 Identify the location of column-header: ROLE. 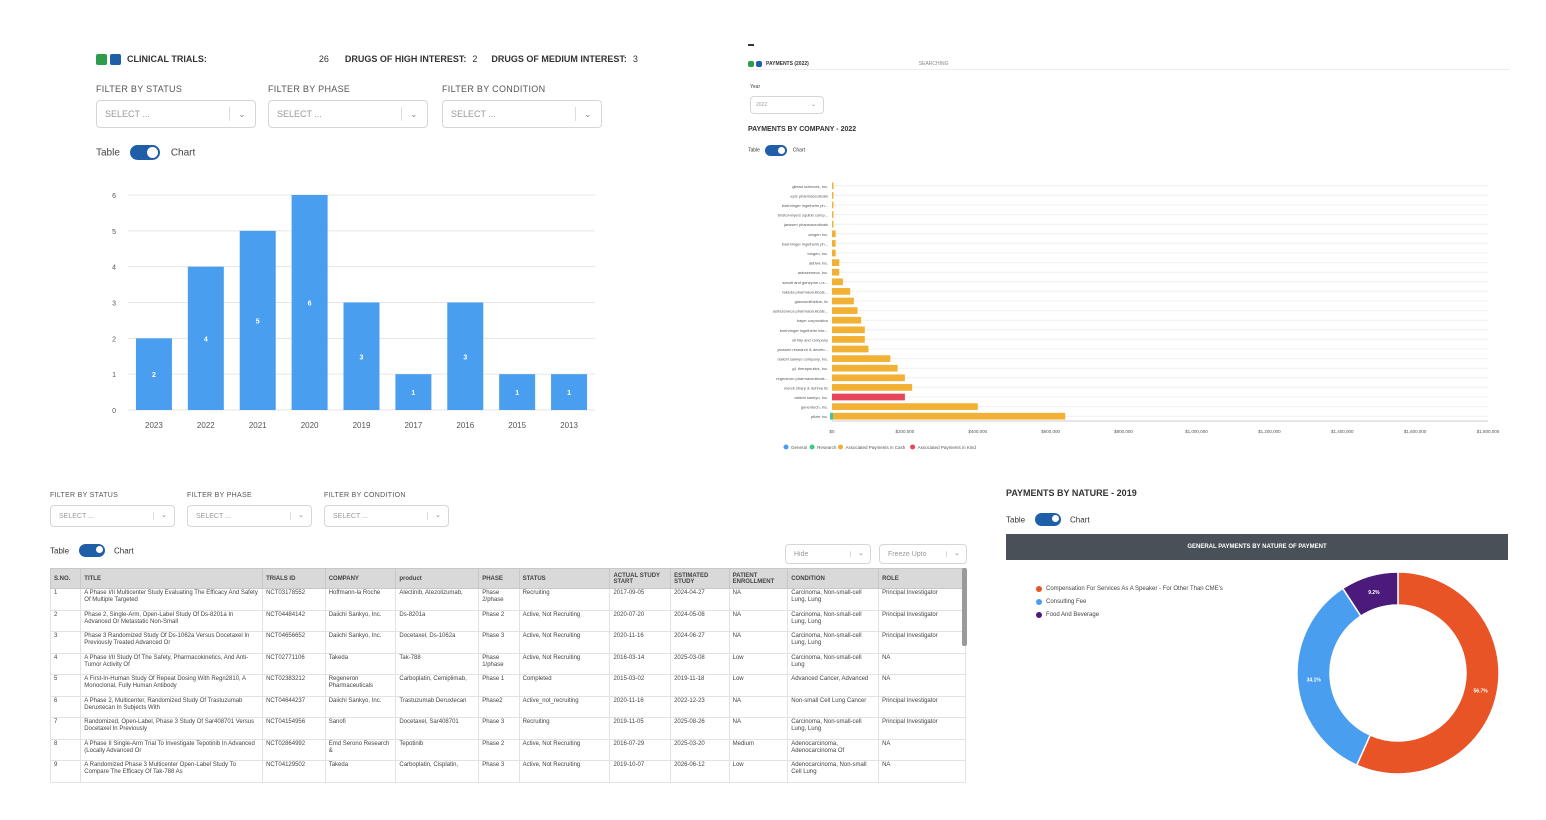
(922, 578).